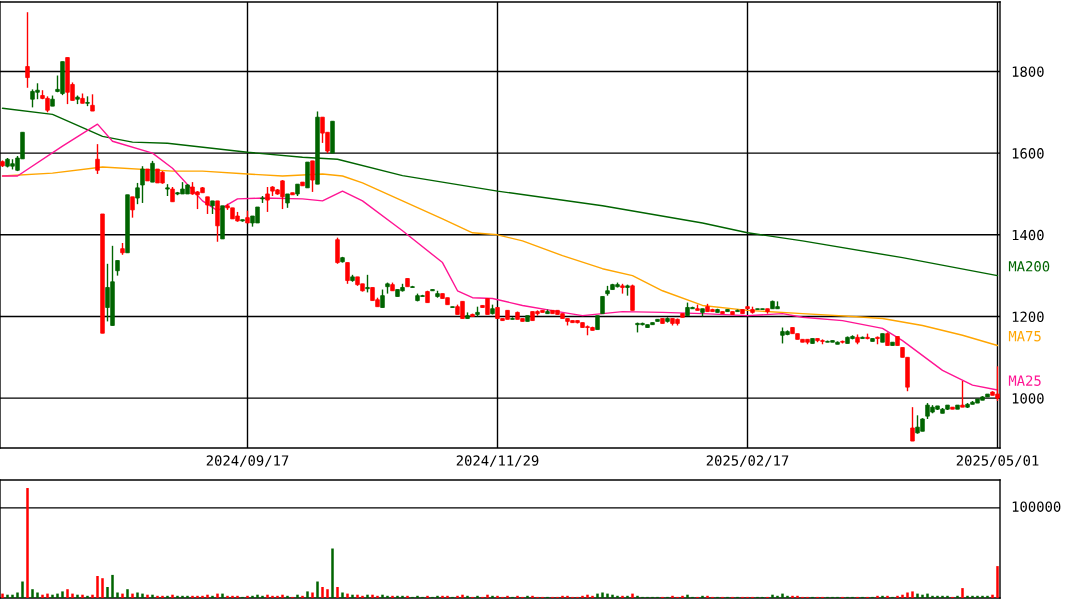 Image resolution: width=1065 pixels, height=600 pixels. Describe the element at coordinates (1024, 380) in the screenshot. I see `series-label: MA25` at that location.